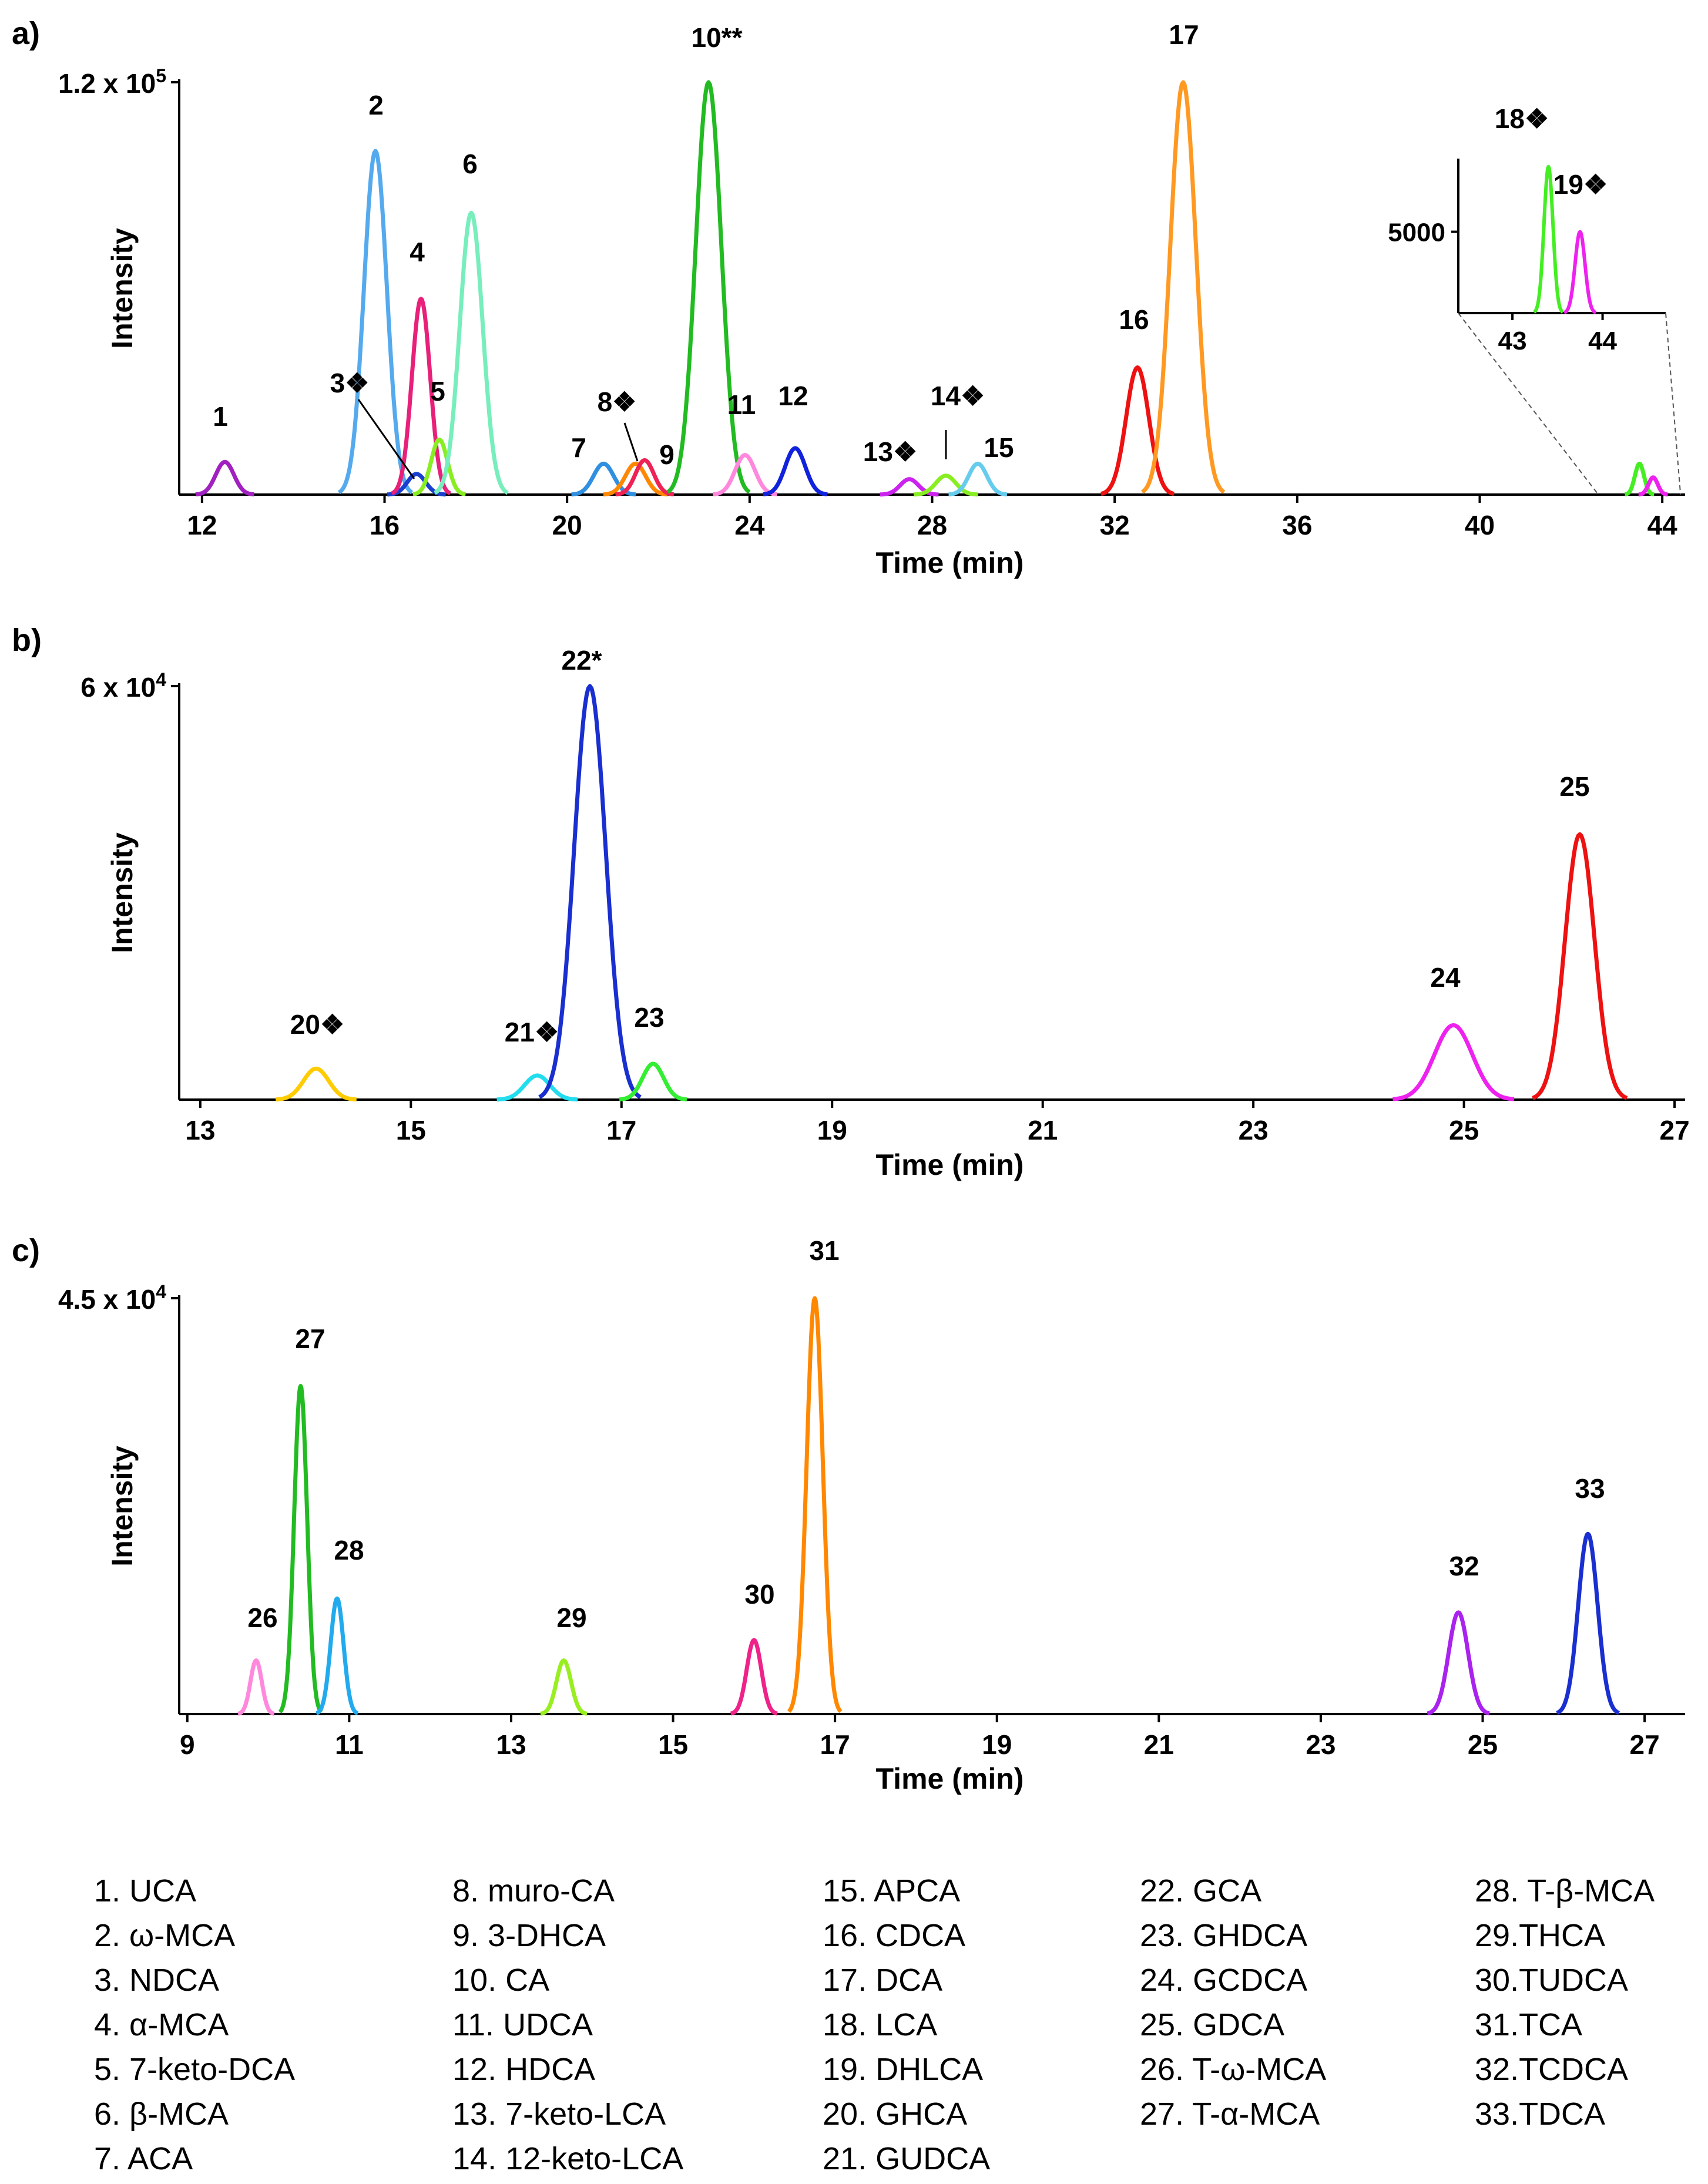  I want to click on peak-label-7: 7, so click(578, 447).